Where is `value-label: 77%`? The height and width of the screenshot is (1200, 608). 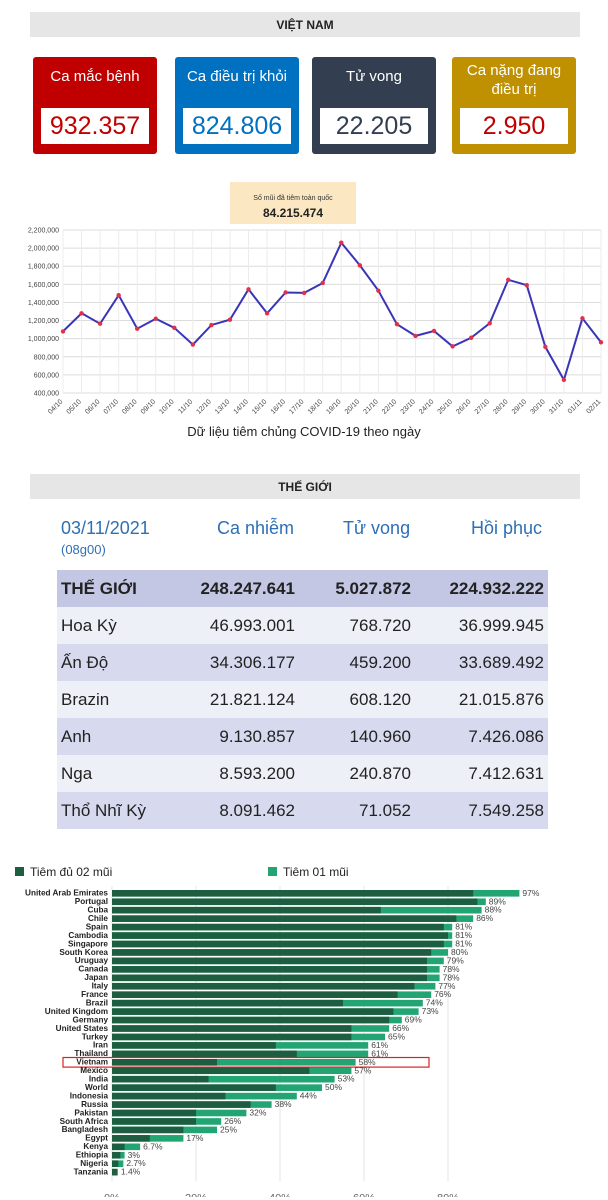 value-label: 77% is located at coordinates (446, 986).